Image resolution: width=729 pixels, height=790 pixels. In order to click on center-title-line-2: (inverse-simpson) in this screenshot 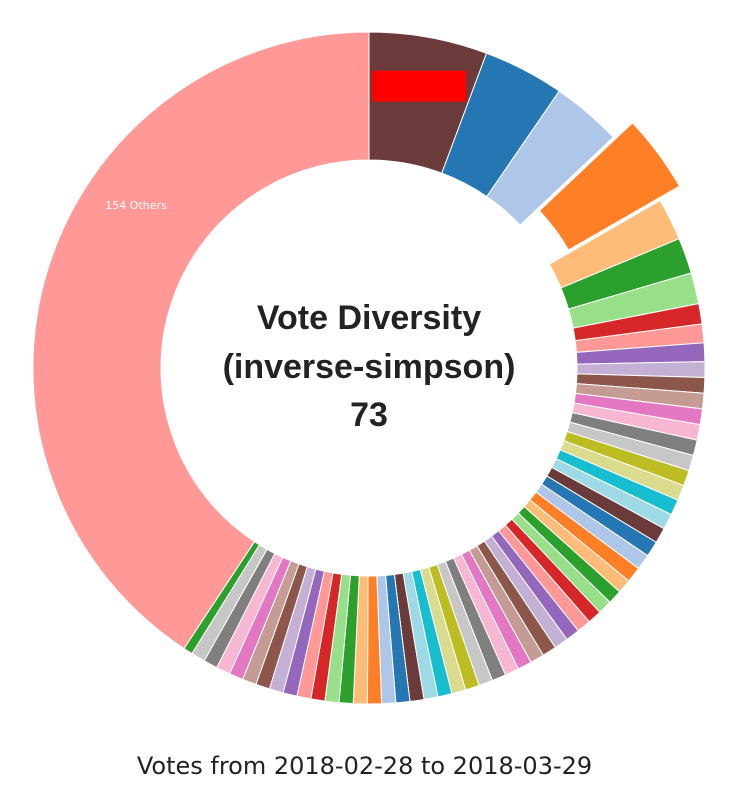, I will do `click(369, 367)`.